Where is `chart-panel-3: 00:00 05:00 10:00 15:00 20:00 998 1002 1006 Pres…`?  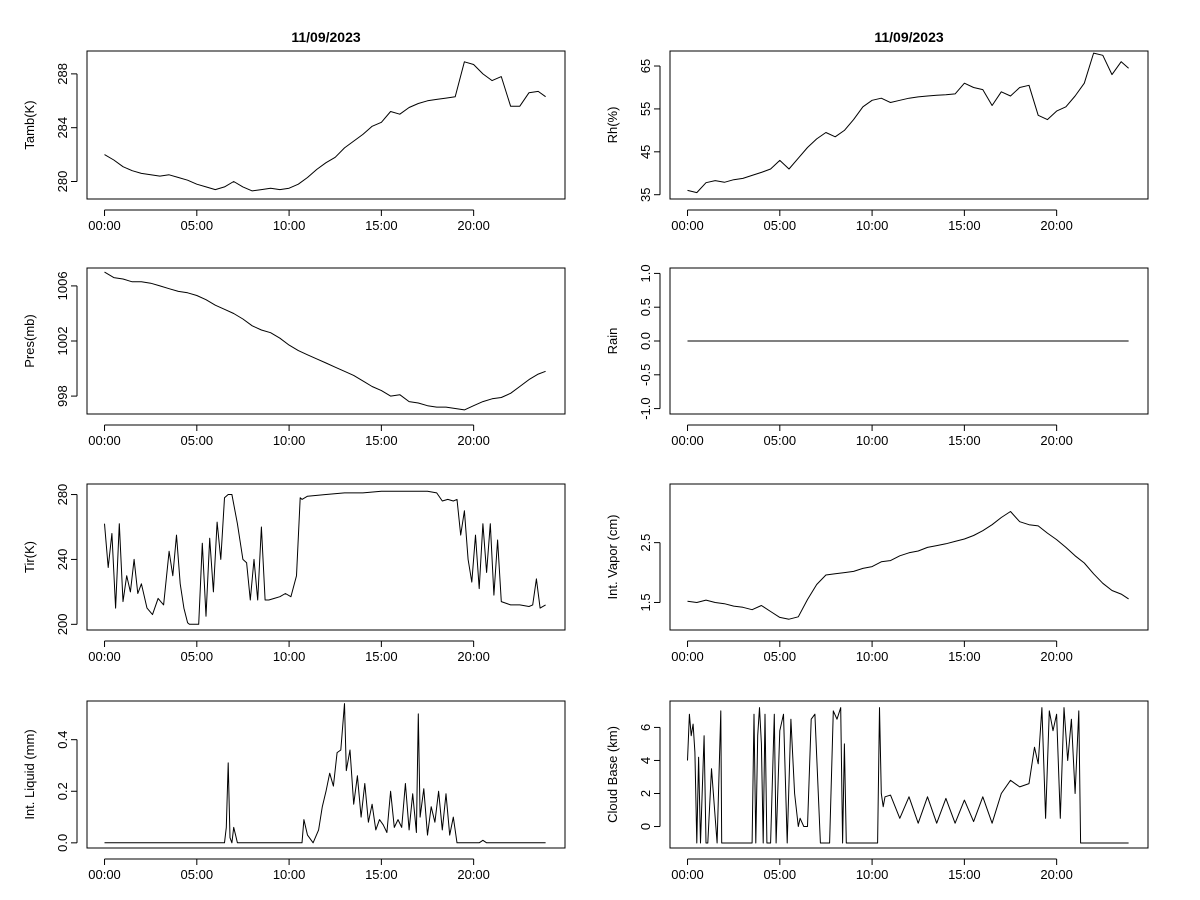 chart-panel-3: 00:00 05:00 10:00 15:00 20:00 998 1002 1006 Pres… is located at coordinates (294, 357).